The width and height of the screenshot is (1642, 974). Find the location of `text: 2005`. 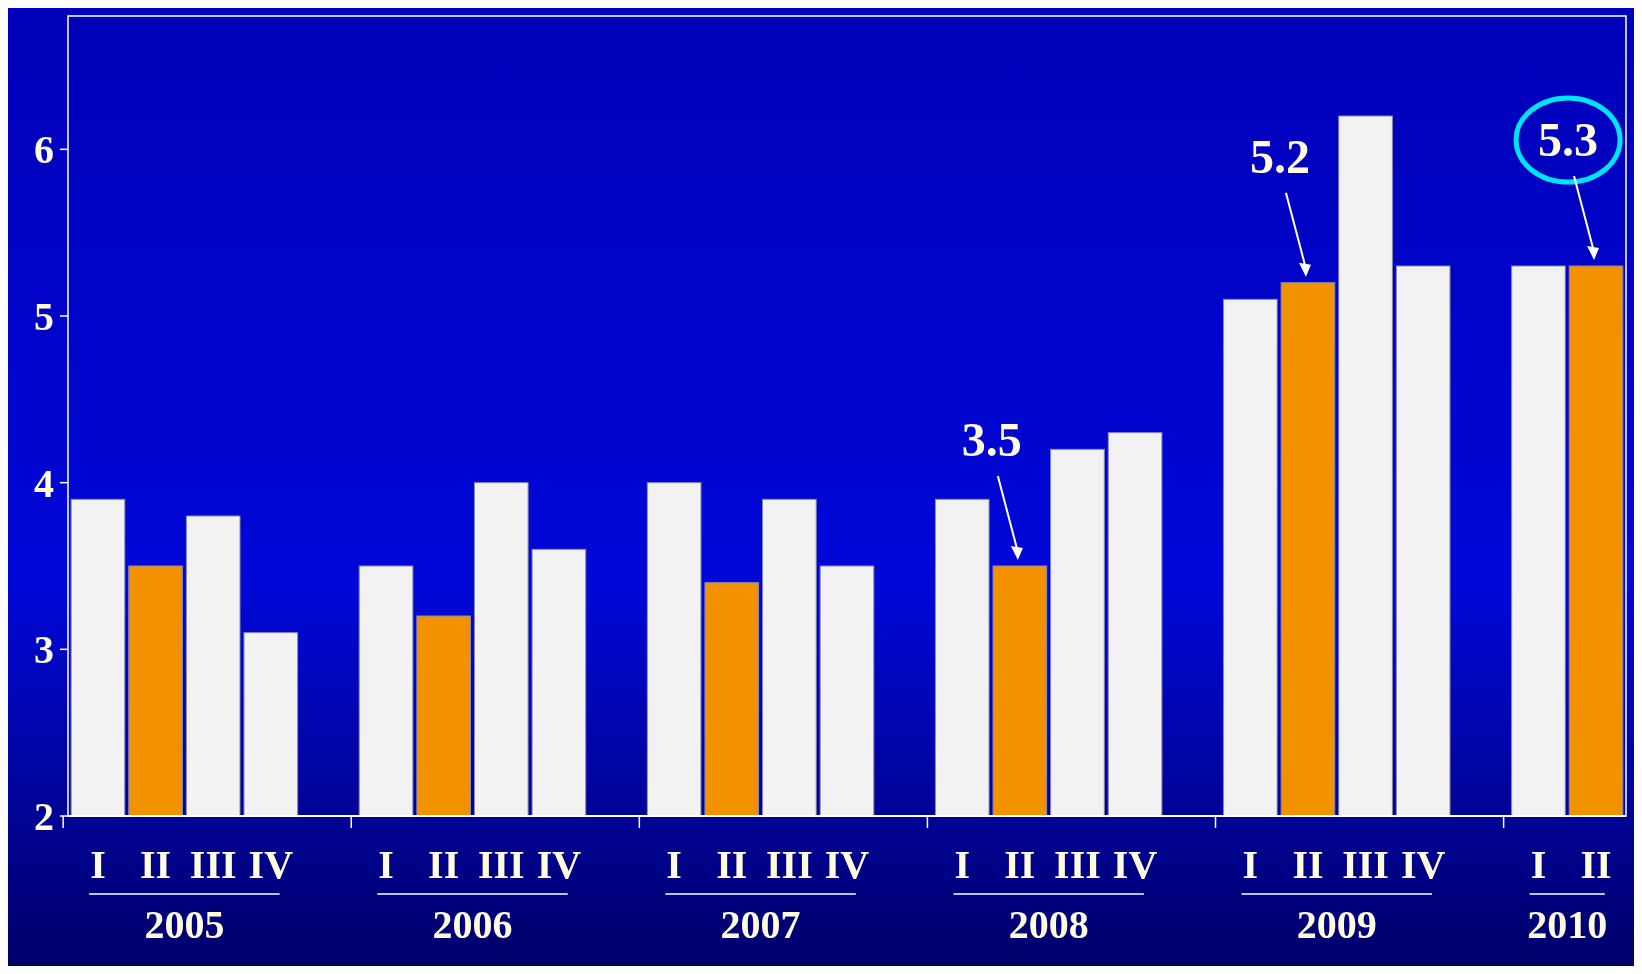

text: 2005 is located at coordinates (184, 924).